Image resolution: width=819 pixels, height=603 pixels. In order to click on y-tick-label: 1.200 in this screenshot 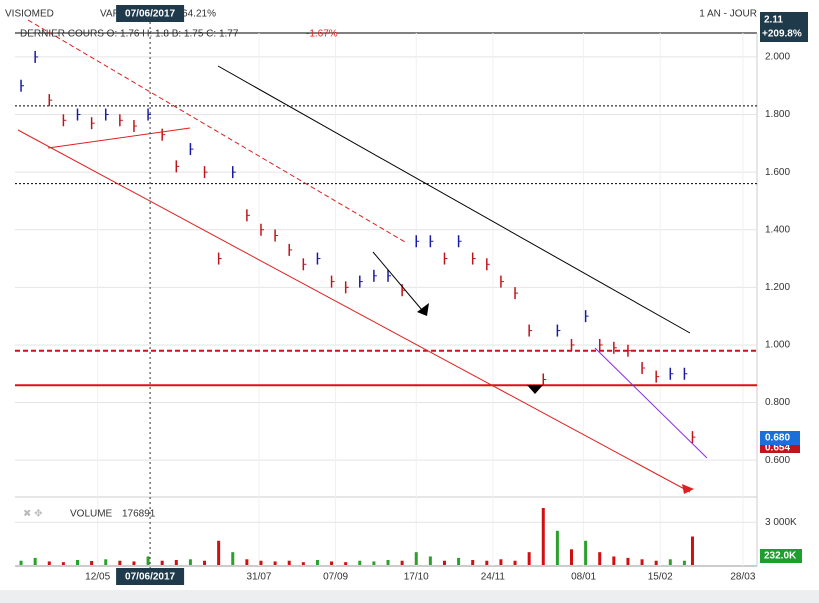, I will do `click(777, 287)`.